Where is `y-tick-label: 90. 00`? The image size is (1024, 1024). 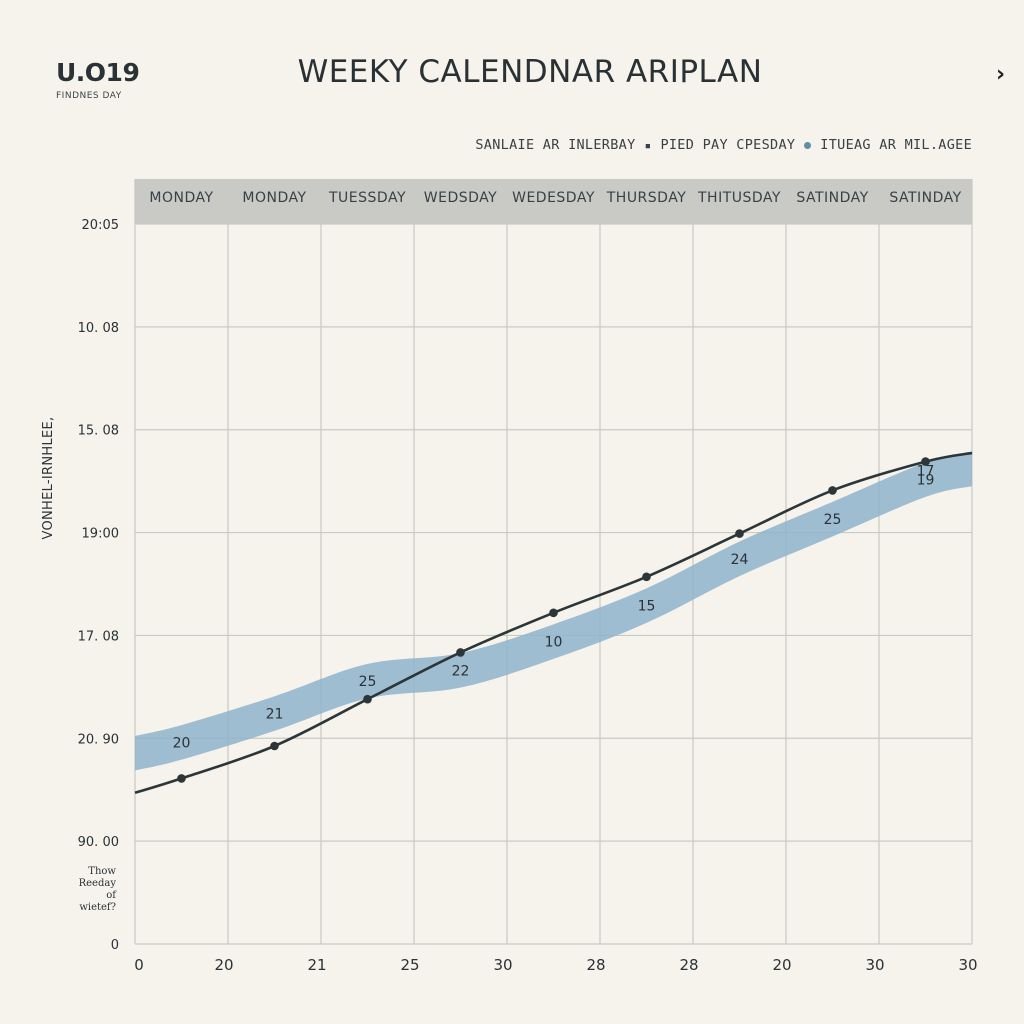 y-tick-label: 90. 00 is located at coordinates (98, 842).